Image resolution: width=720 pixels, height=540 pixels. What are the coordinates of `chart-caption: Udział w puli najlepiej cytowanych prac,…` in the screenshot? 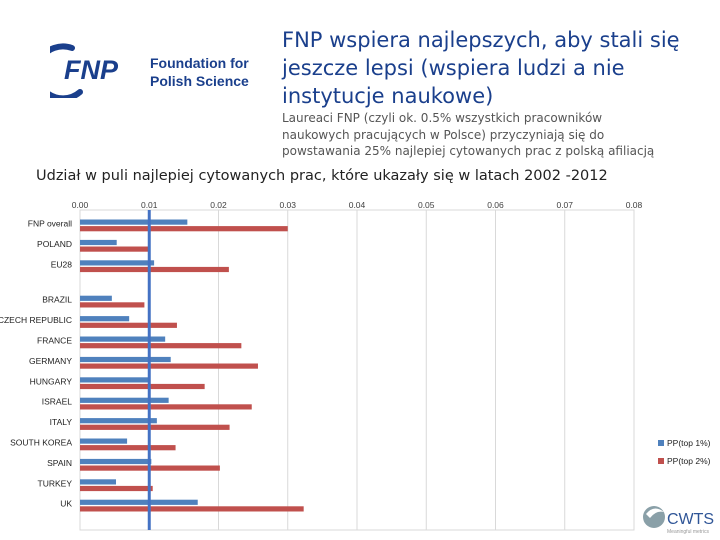 It's located at (322, 176).